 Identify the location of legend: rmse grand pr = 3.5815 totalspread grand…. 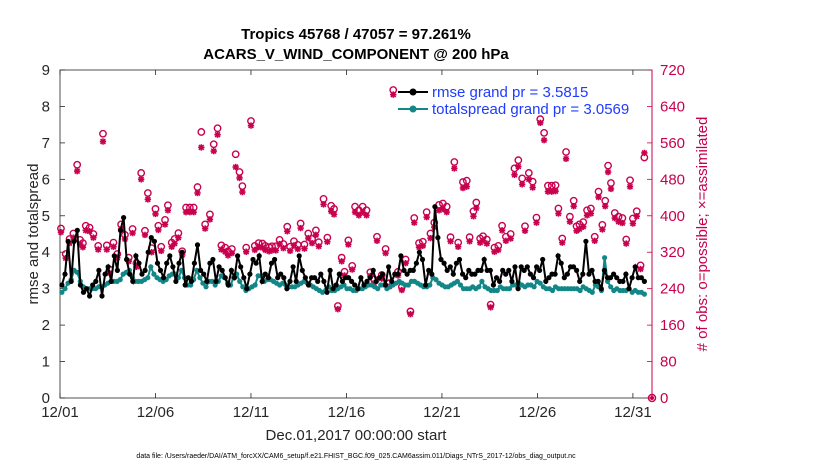
(513, 101).